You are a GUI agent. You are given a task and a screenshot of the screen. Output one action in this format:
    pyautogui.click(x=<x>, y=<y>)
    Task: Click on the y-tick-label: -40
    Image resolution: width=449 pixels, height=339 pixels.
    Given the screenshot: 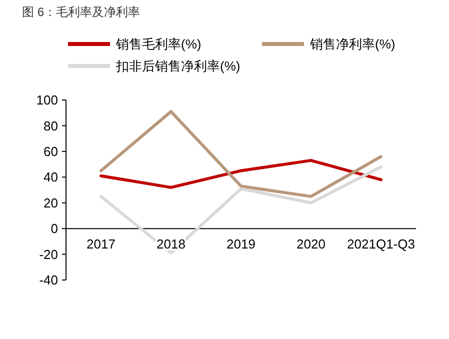 What is the action you would take?
    pyautogui.click(x=48, y=280)
    